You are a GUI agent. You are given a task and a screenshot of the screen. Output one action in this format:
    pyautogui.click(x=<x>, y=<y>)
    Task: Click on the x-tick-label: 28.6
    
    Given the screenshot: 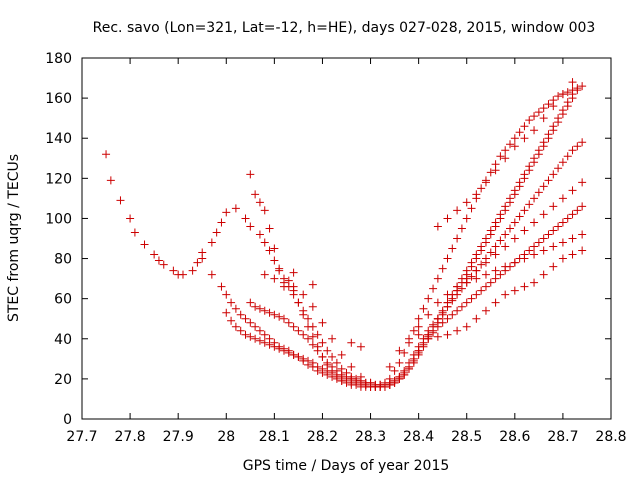 What is the action you would take?
    pyautogui.click(x=514, y=437)
    